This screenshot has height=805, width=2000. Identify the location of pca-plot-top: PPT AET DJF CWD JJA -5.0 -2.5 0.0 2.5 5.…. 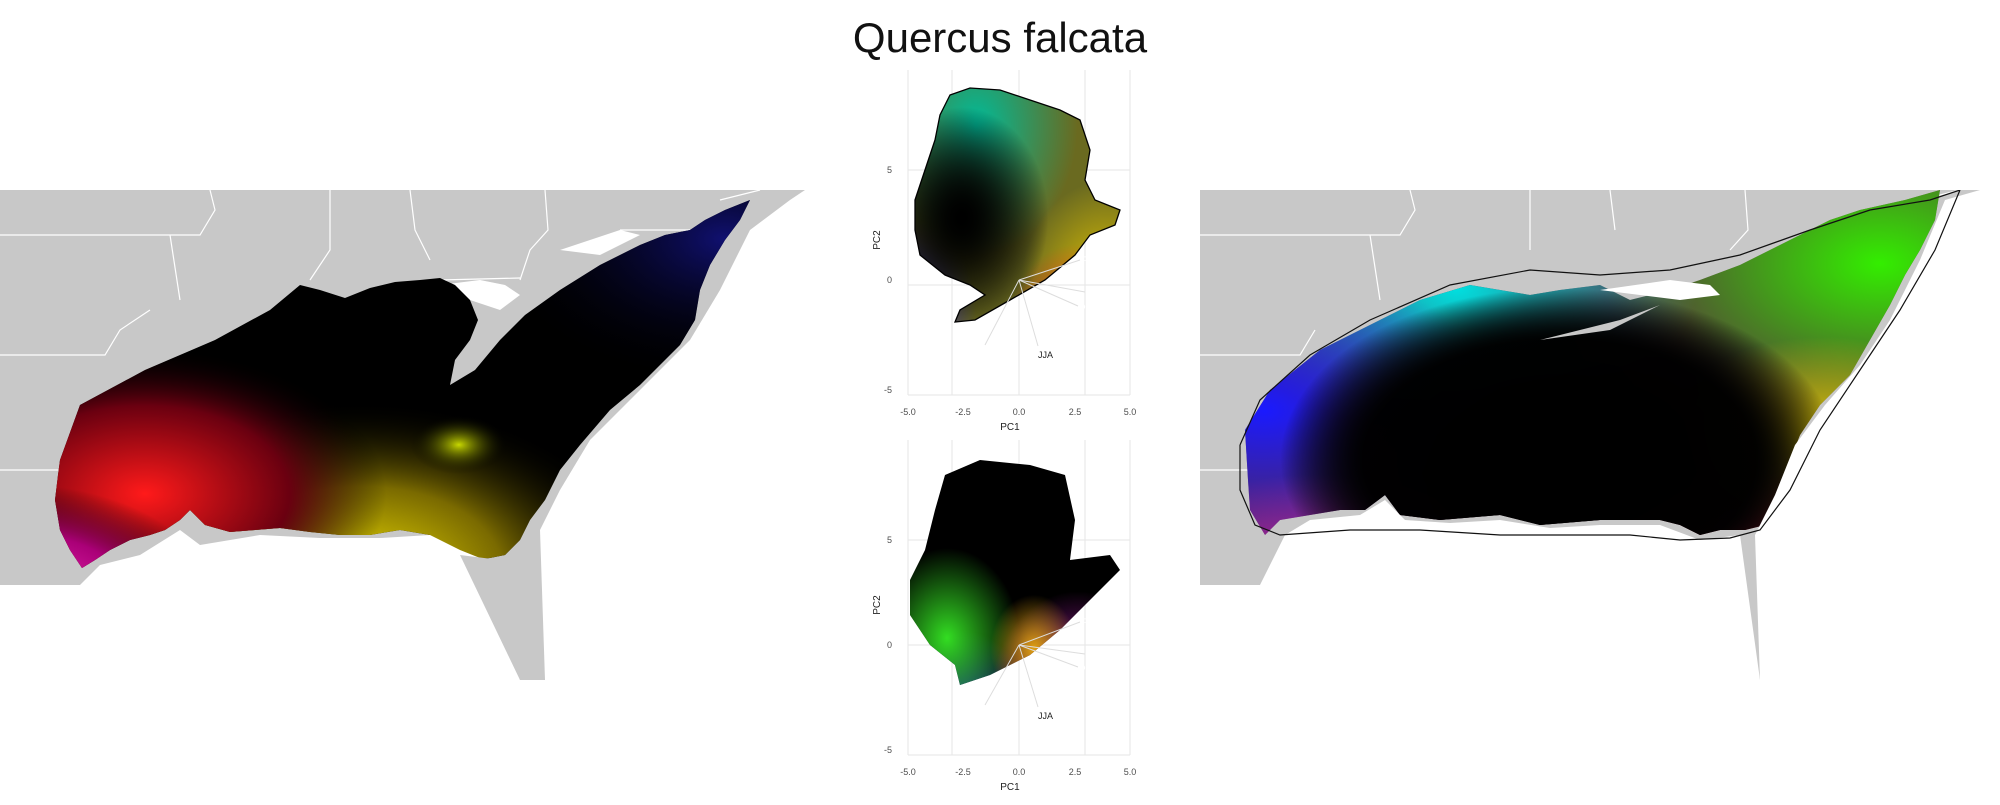
(1005, 255).